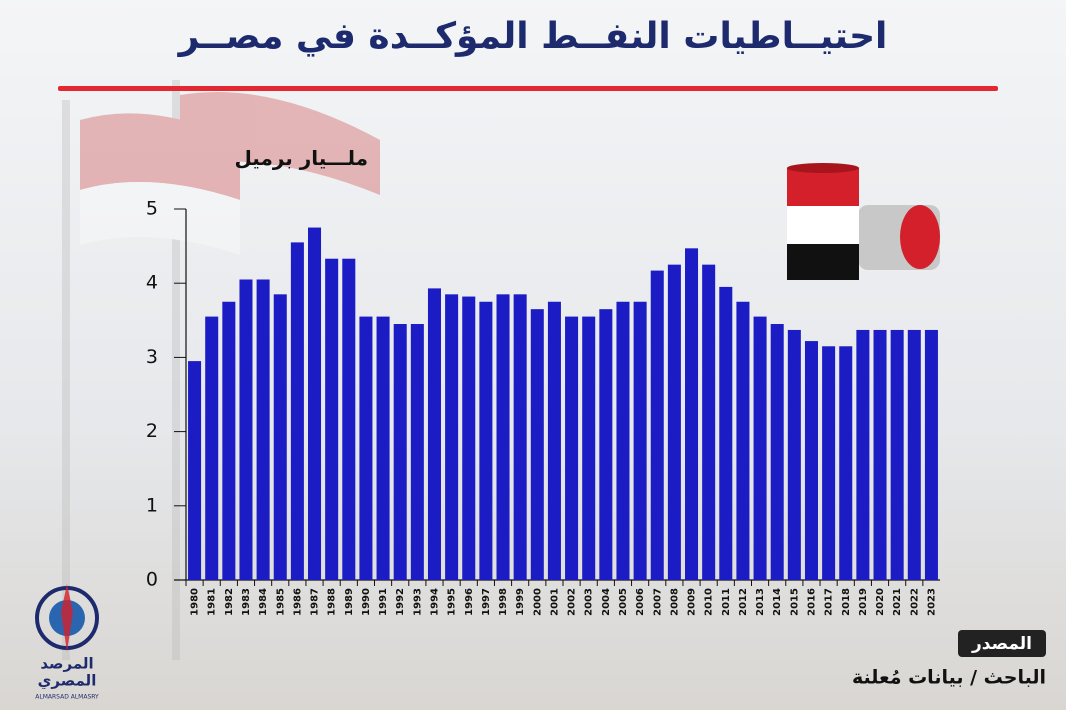 The width and height of the screenshot is (1066, 714). I want to click on x-tick-label: 1986, so click(297, 602).